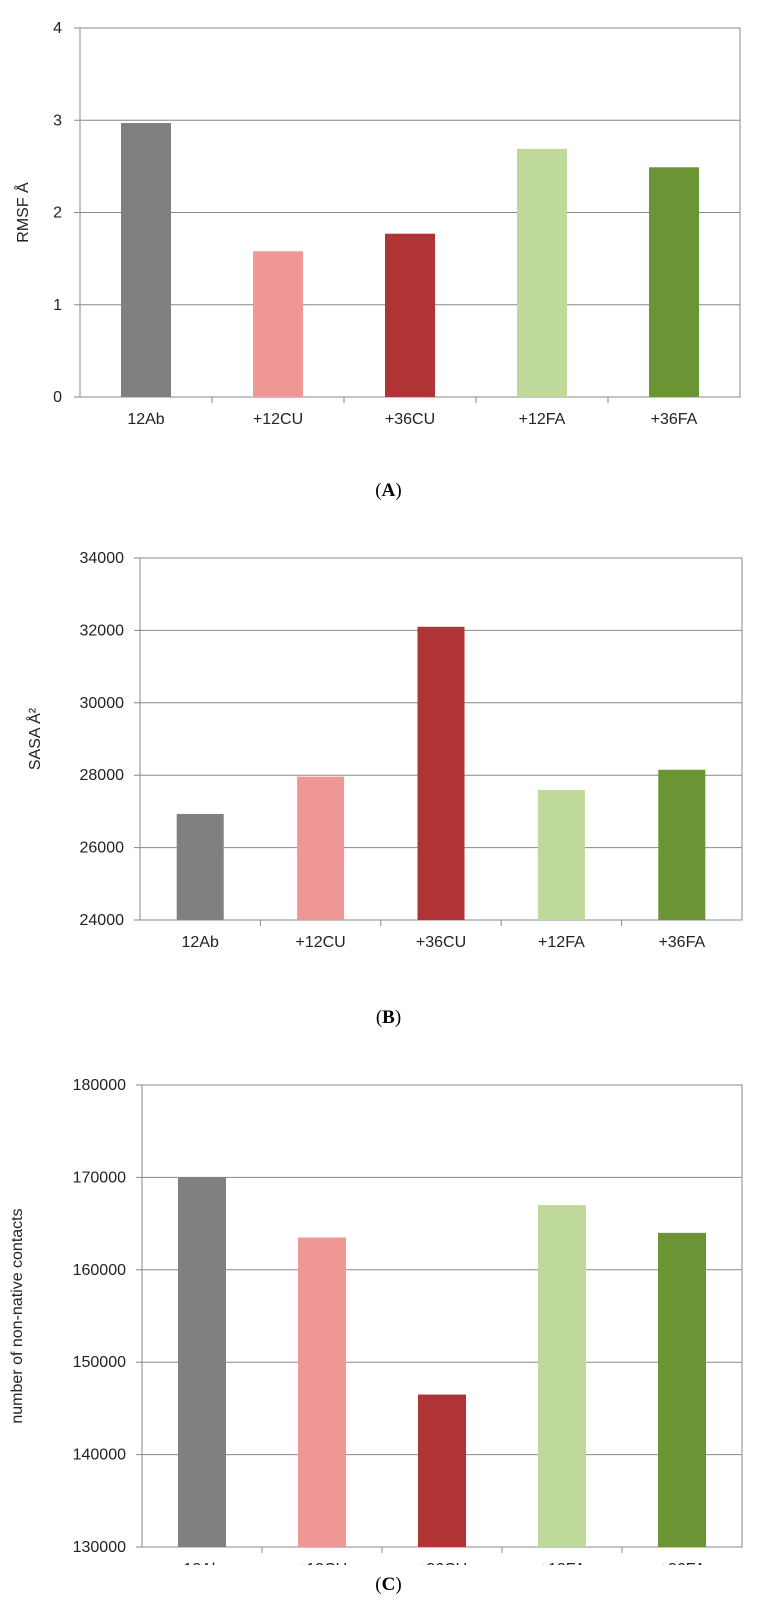 This screenshot has height=1615, width=777. What do you see at coordinates (99, 1085) in the screenshot?
I see `y-tick-label: 180000` at bounding box center [99, 1085].